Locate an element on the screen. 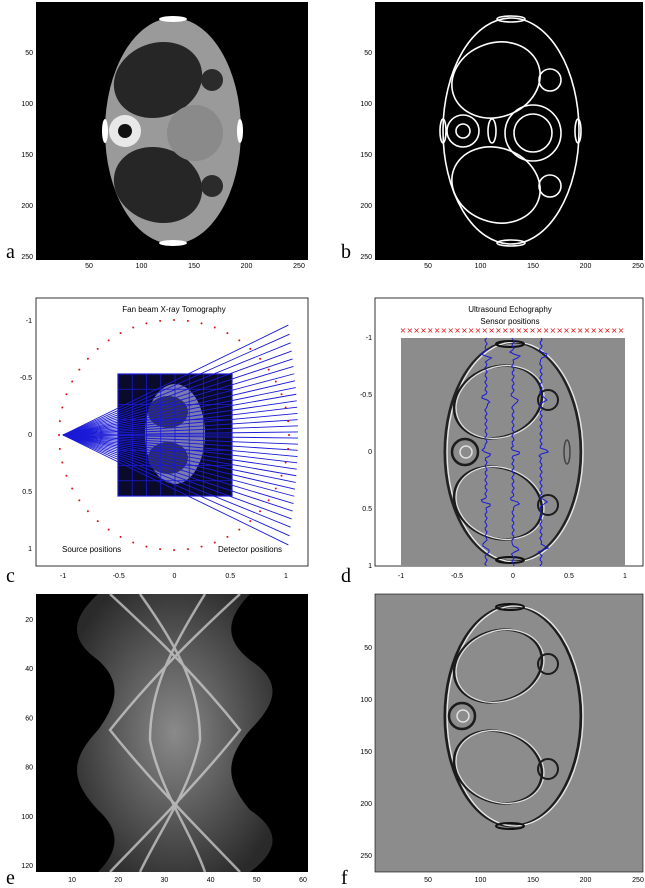  edge-center-disc is located at coordinates (533, 133).